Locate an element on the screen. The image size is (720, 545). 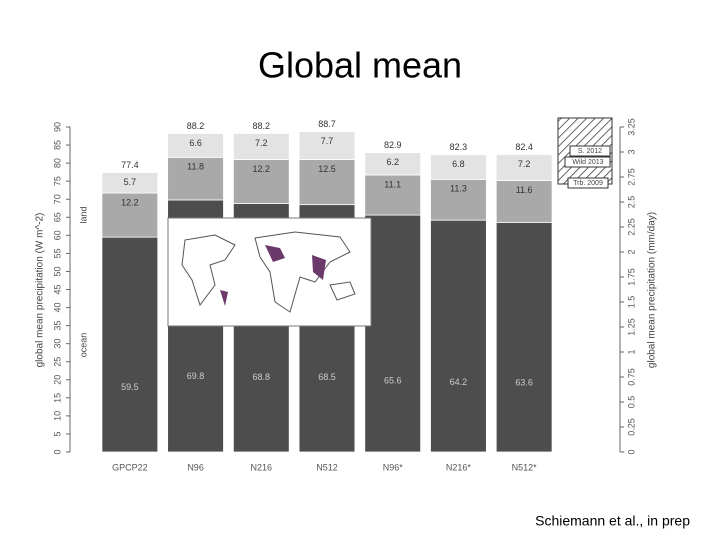
x-tick-label: N96 is located at coordinates (195, 467).